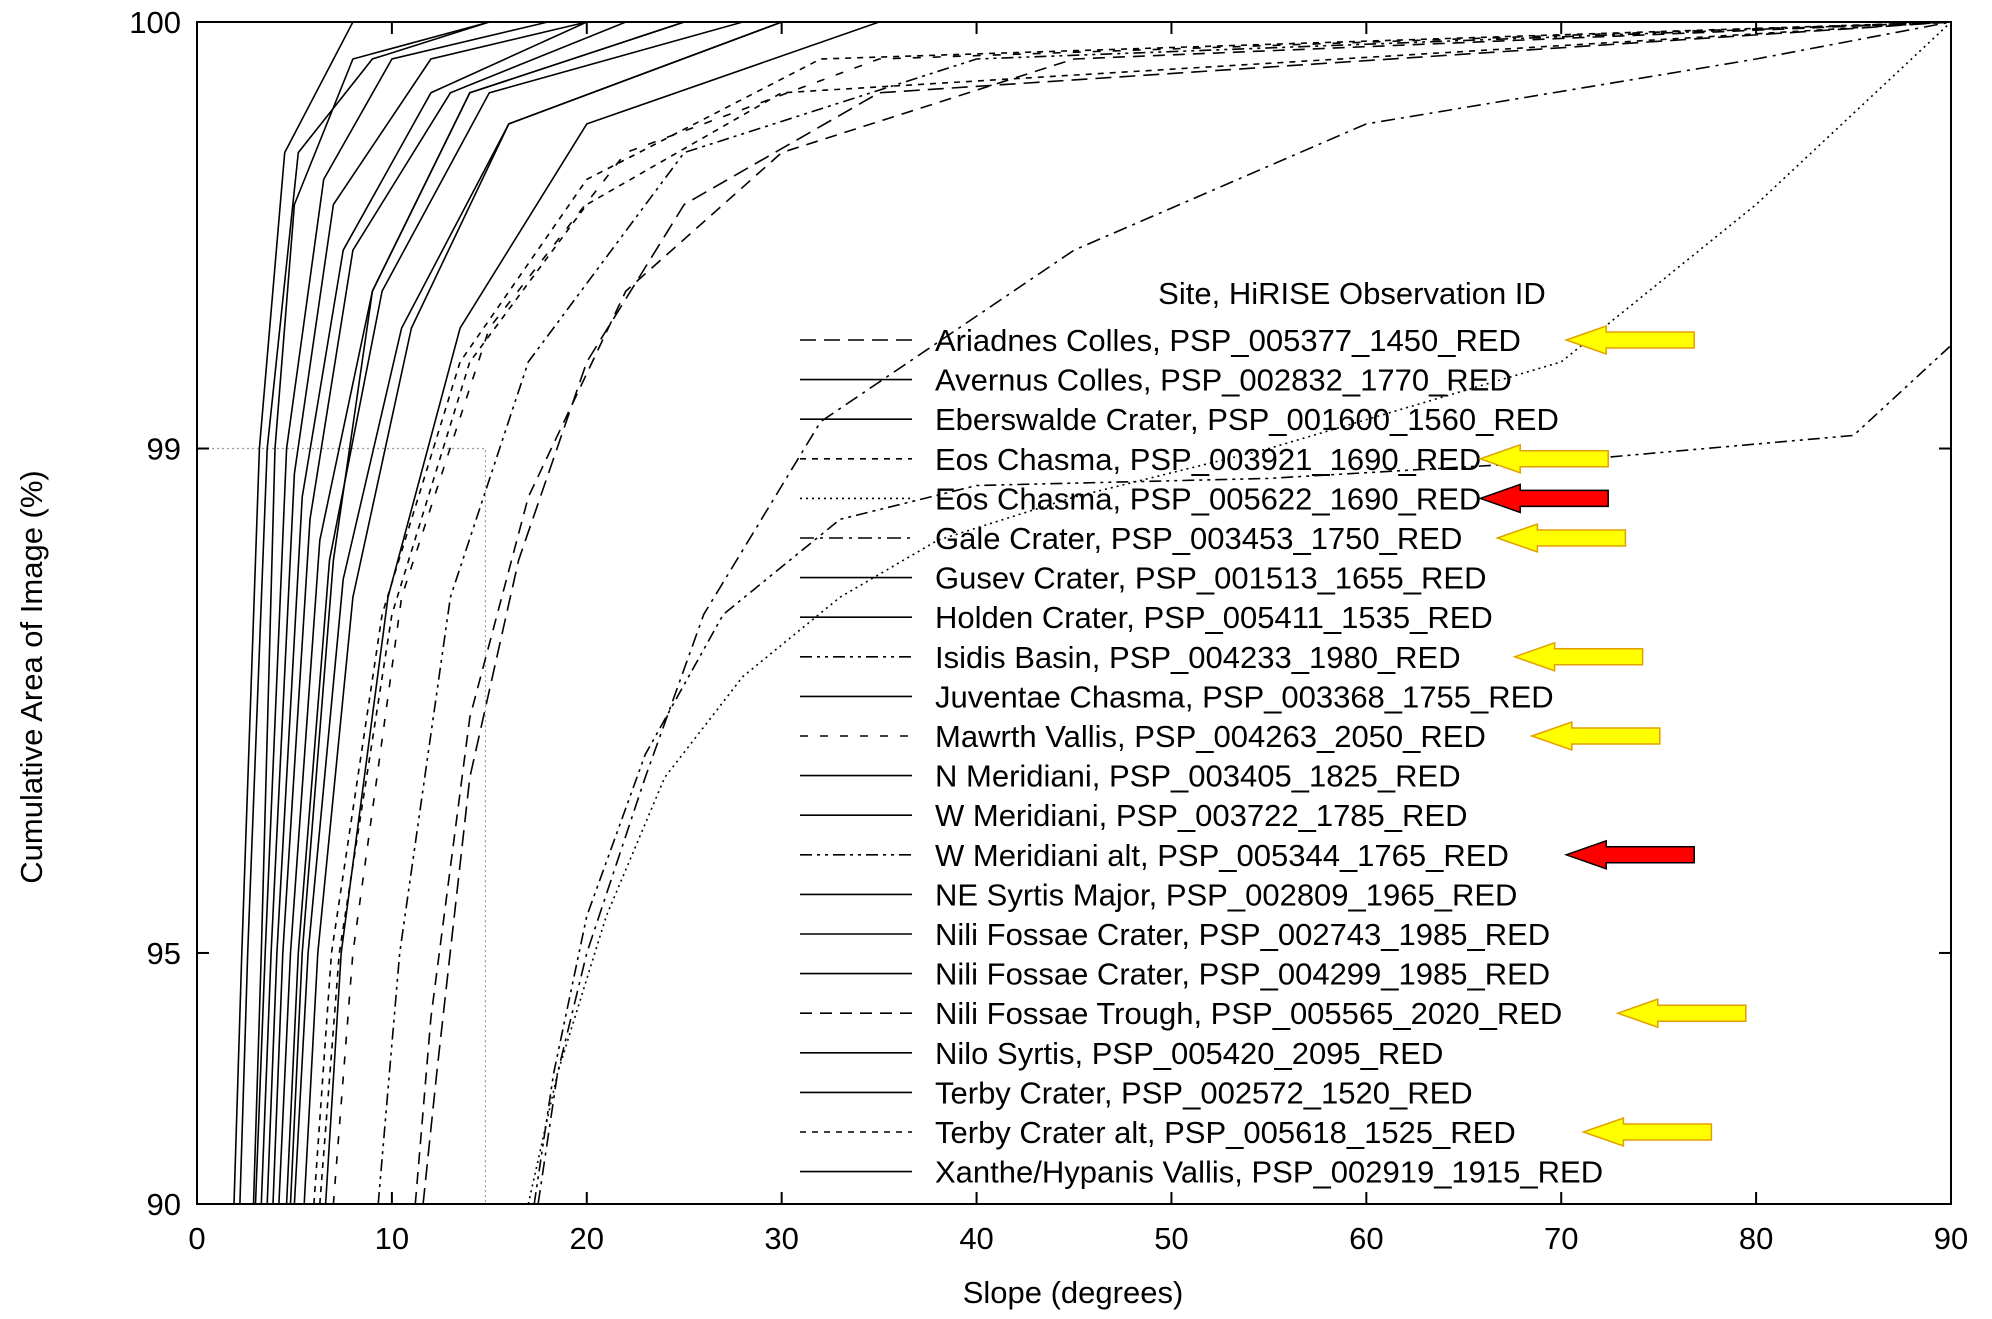  I want to click on legend-label: Terby Crater alt, PSP_005618_1525_RED, so click(1225, 1132).